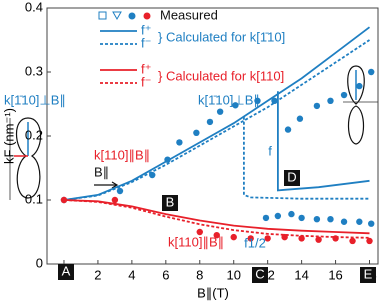 The height and width of the screenshot is (306, 382). What do you see at coordinates (115, 185) in the screenshot?
I see `b-arrow-head` at bounding box center [115, 185].